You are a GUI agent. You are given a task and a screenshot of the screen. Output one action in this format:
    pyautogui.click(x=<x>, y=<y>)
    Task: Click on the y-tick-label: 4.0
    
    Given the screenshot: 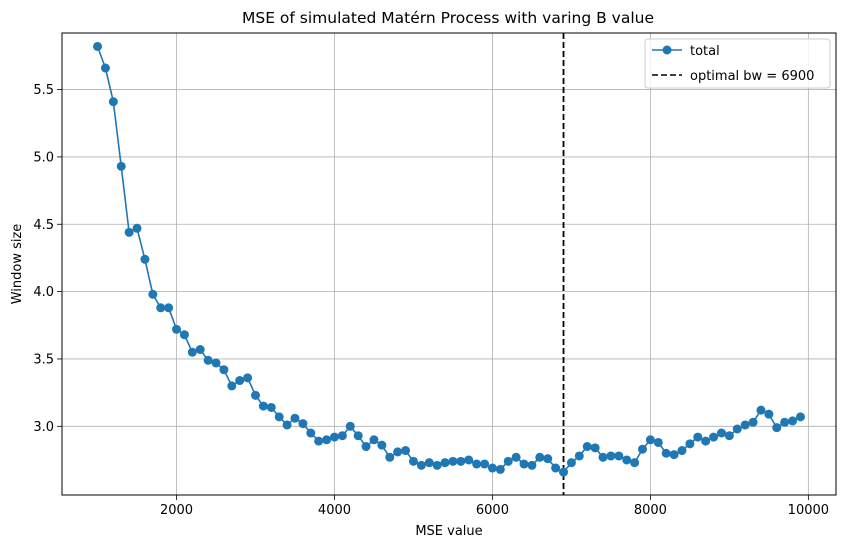 What is the action you would take?
    pyautogui.click(x=43, y=292)
    